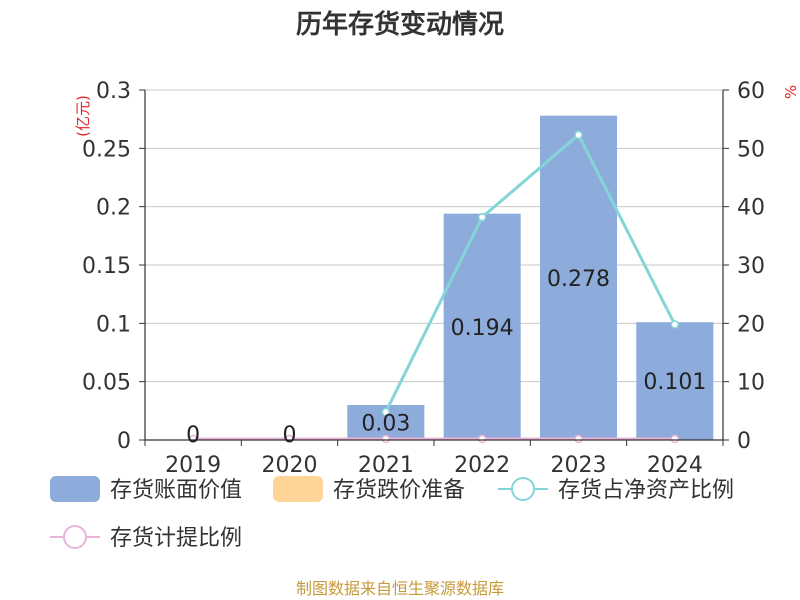 This screenshot has height=600, width=800. What do you see at coordinates (106, 266) in the screenshot?
I see `left-tick-label: 0.15` at bounding box center [106, 266].